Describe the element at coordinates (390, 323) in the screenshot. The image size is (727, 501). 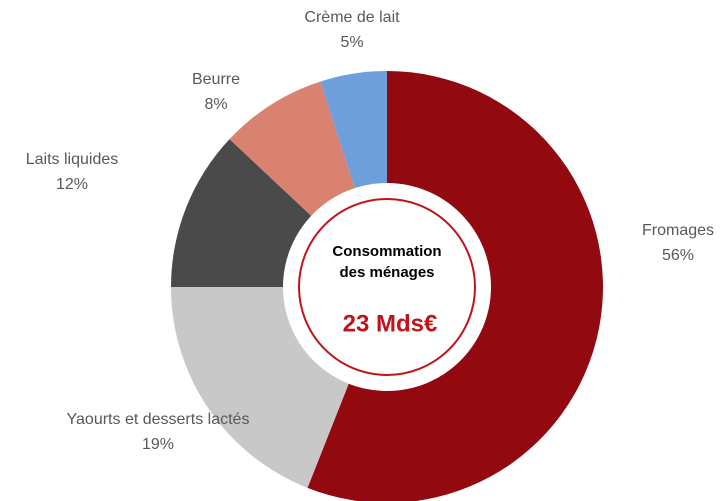
I see `center-value: 23 Mds€` at that location.